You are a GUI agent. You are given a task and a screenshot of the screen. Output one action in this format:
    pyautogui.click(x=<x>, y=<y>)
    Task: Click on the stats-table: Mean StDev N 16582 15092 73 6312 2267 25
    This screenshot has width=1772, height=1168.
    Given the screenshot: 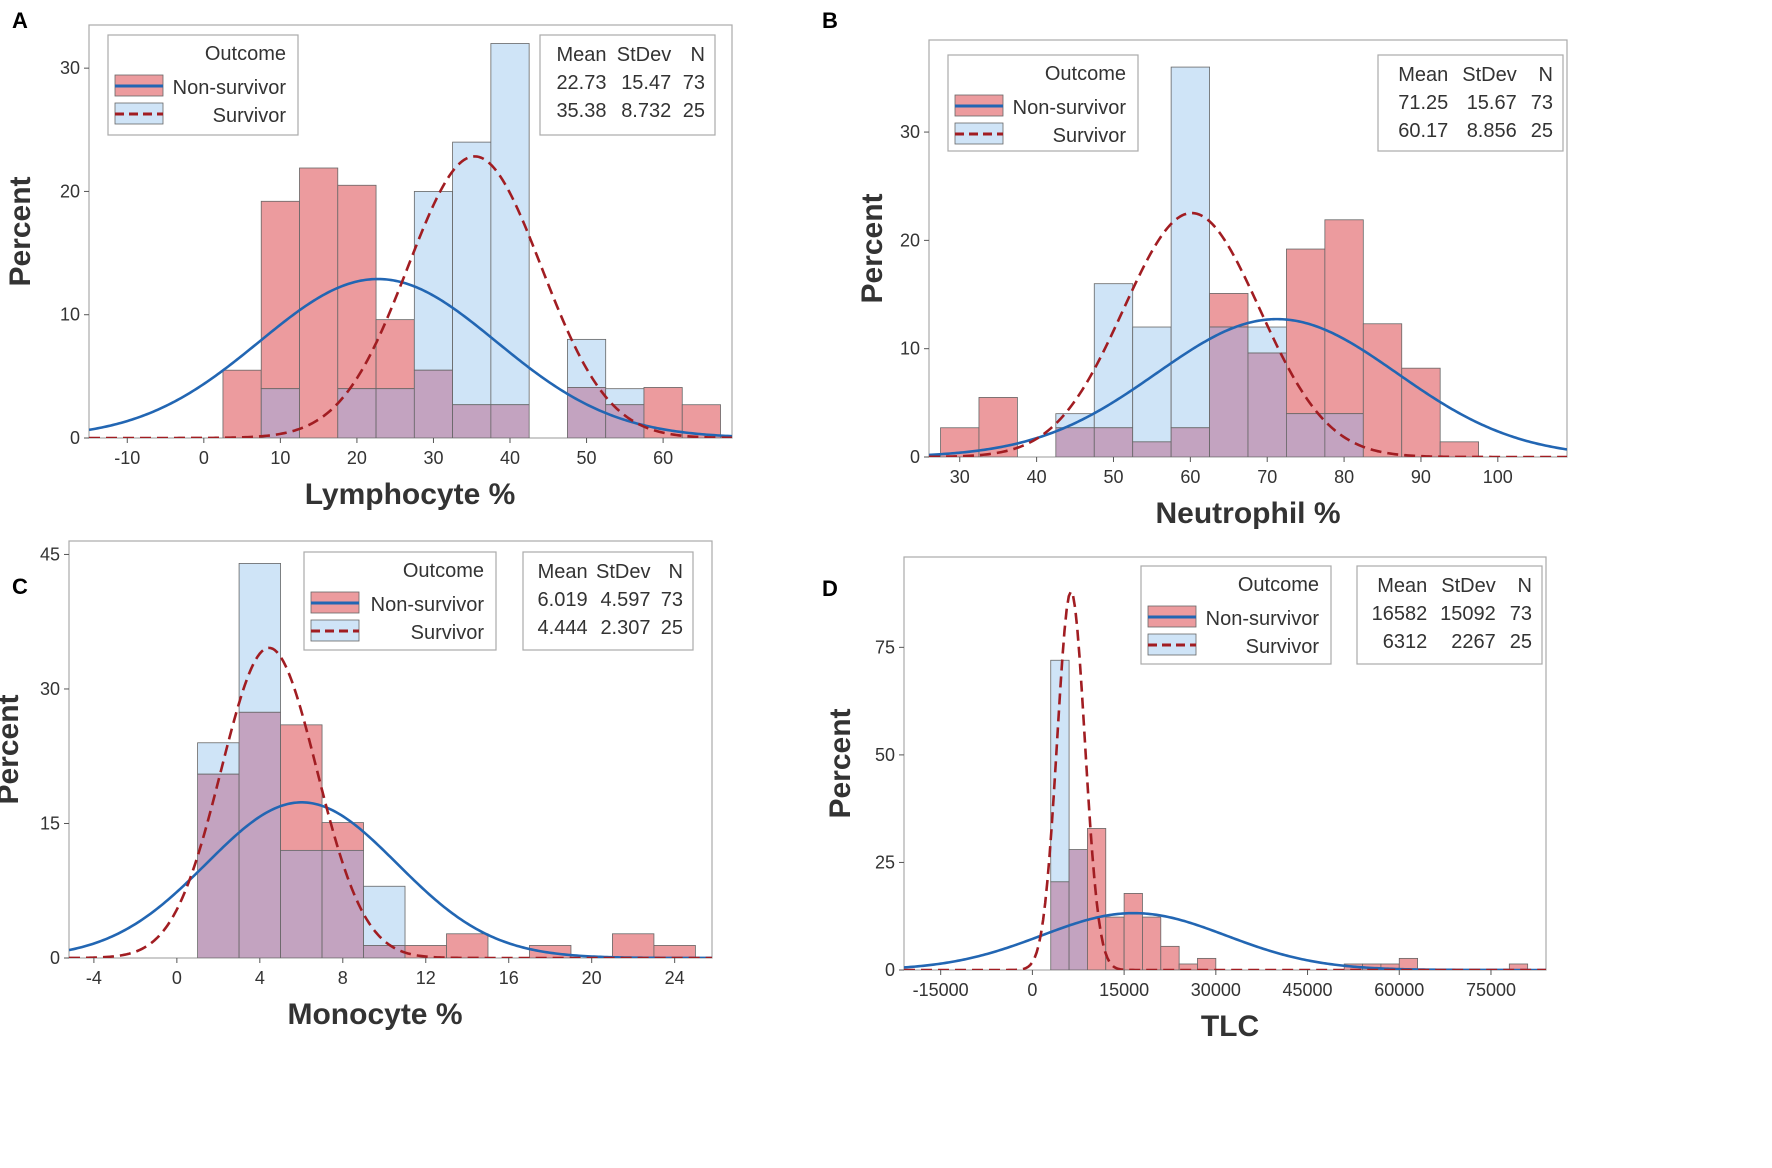 What is the action you would take?
    pyautogui.click(x=1449, y=615)
    